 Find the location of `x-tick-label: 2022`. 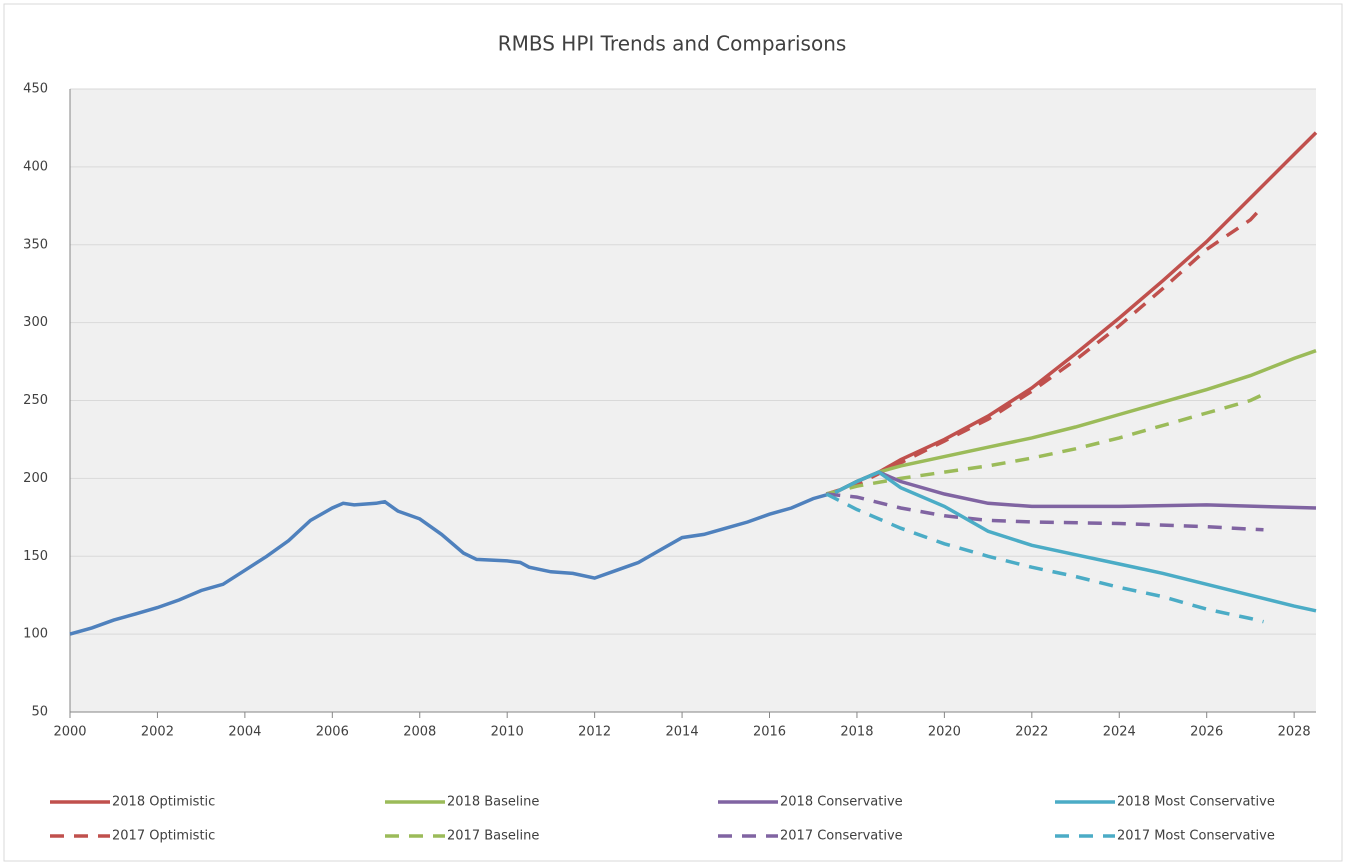

x-tick-label: 2022 is located at coordinates (1031, 732).